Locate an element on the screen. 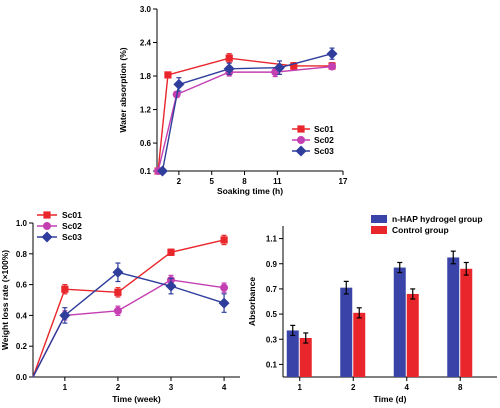 This screenshot has height=408, width=500. y-tick-label: 1.1 is located at coordinates (272, 239).